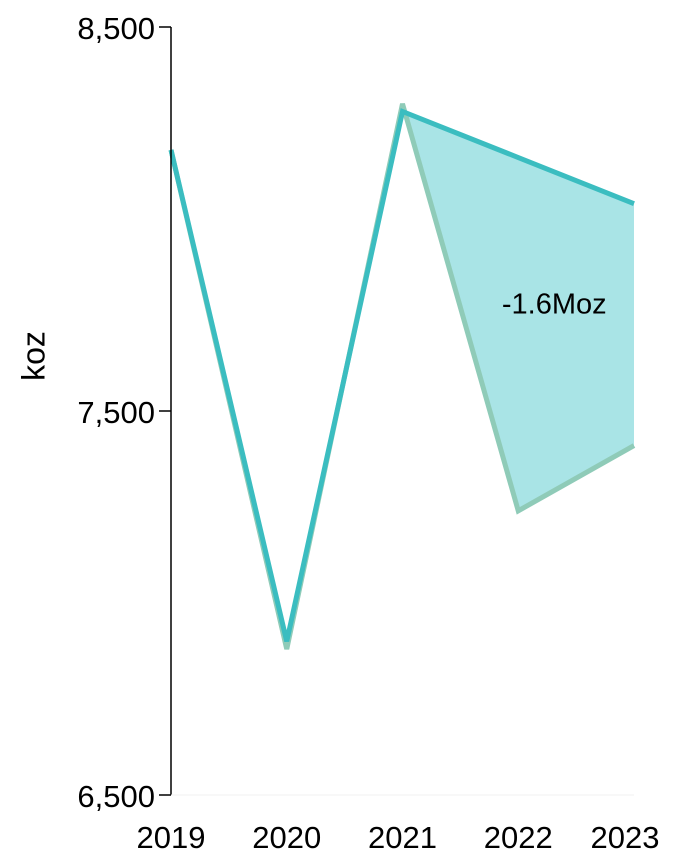 The height and width of the screenshot is (859, 675). What do you see at coordinates (402, 837) in the screenshot?
I see `x-tick-label: 2021` at bounding box center [402, 837].